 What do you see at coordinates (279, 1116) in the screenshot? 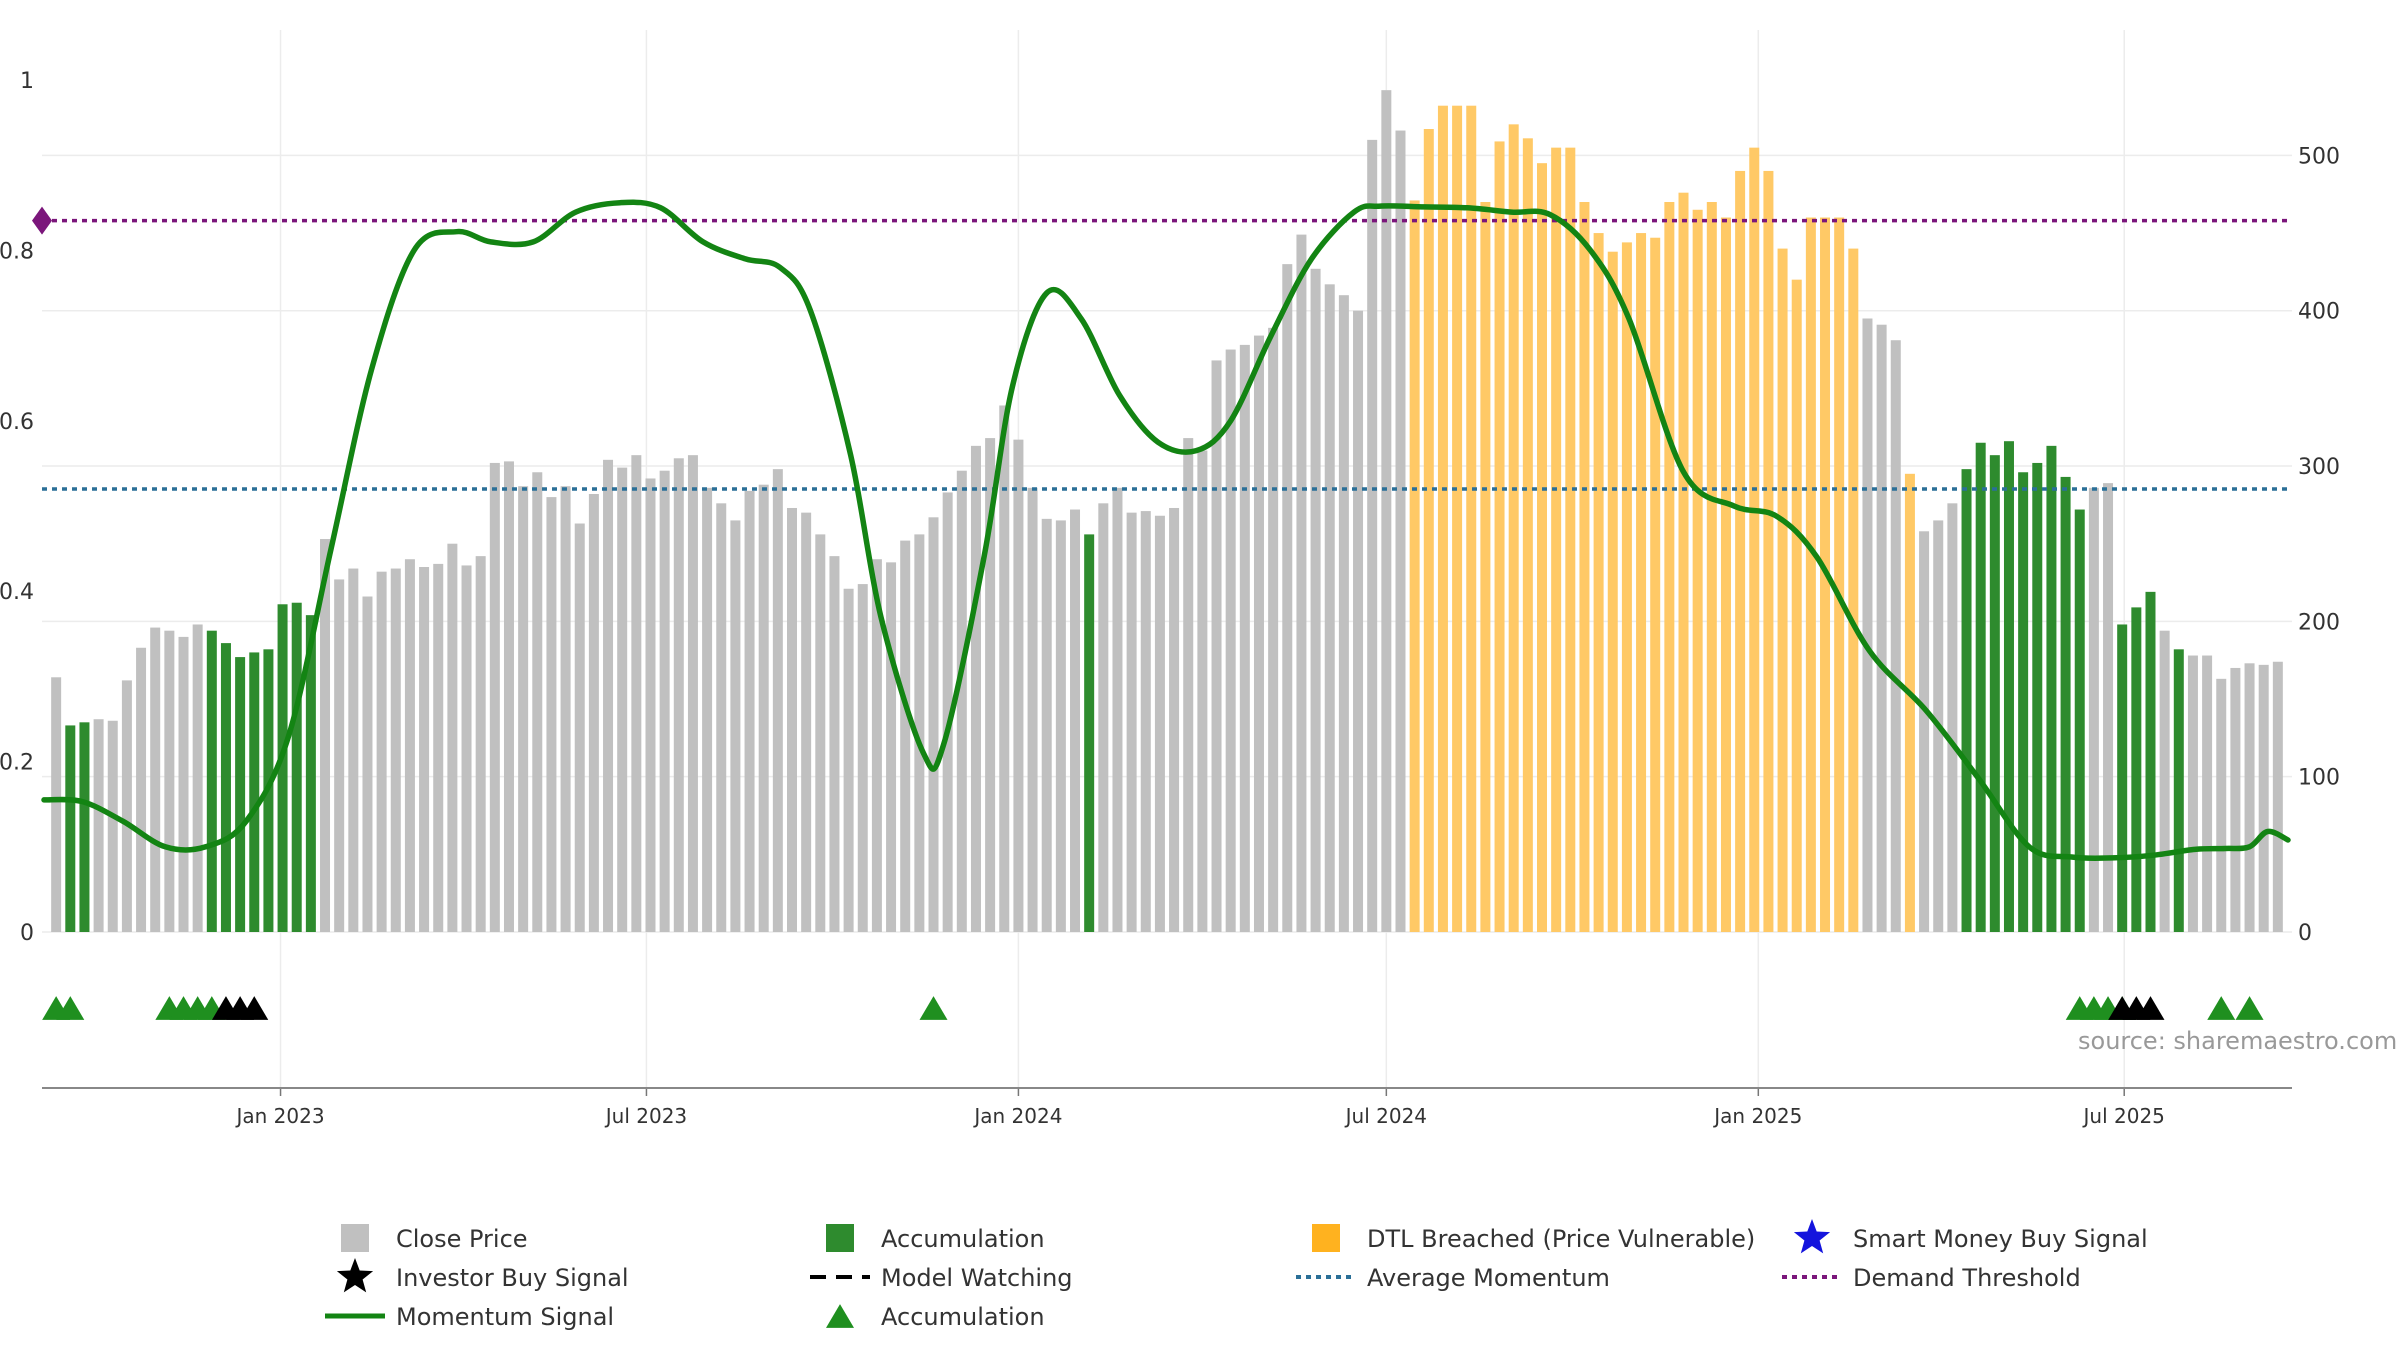
I see `x-tick-label: Jan 2023` at bounding box center [279, 1116].